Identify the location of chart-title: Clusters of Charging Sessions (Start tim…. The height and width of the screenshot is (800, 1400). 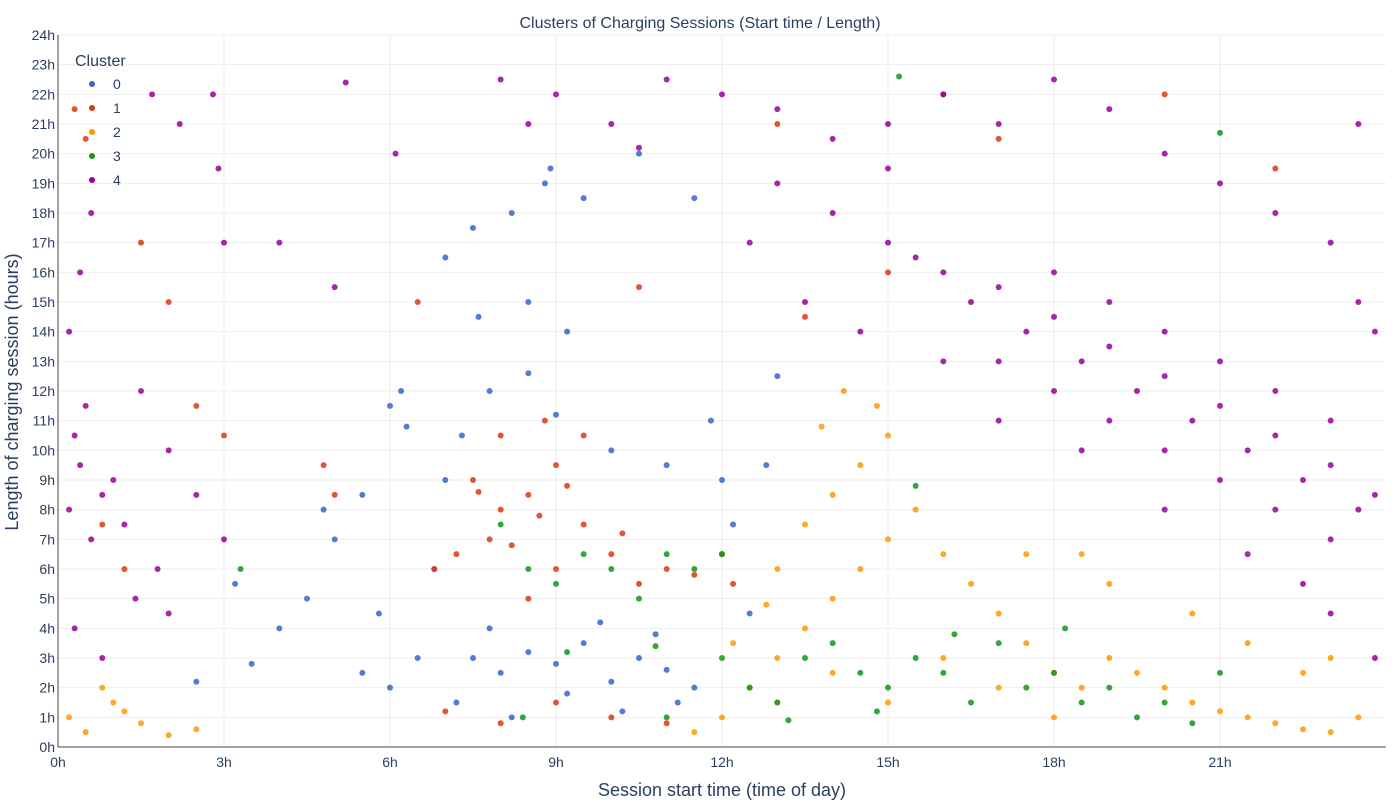
(699, 23).